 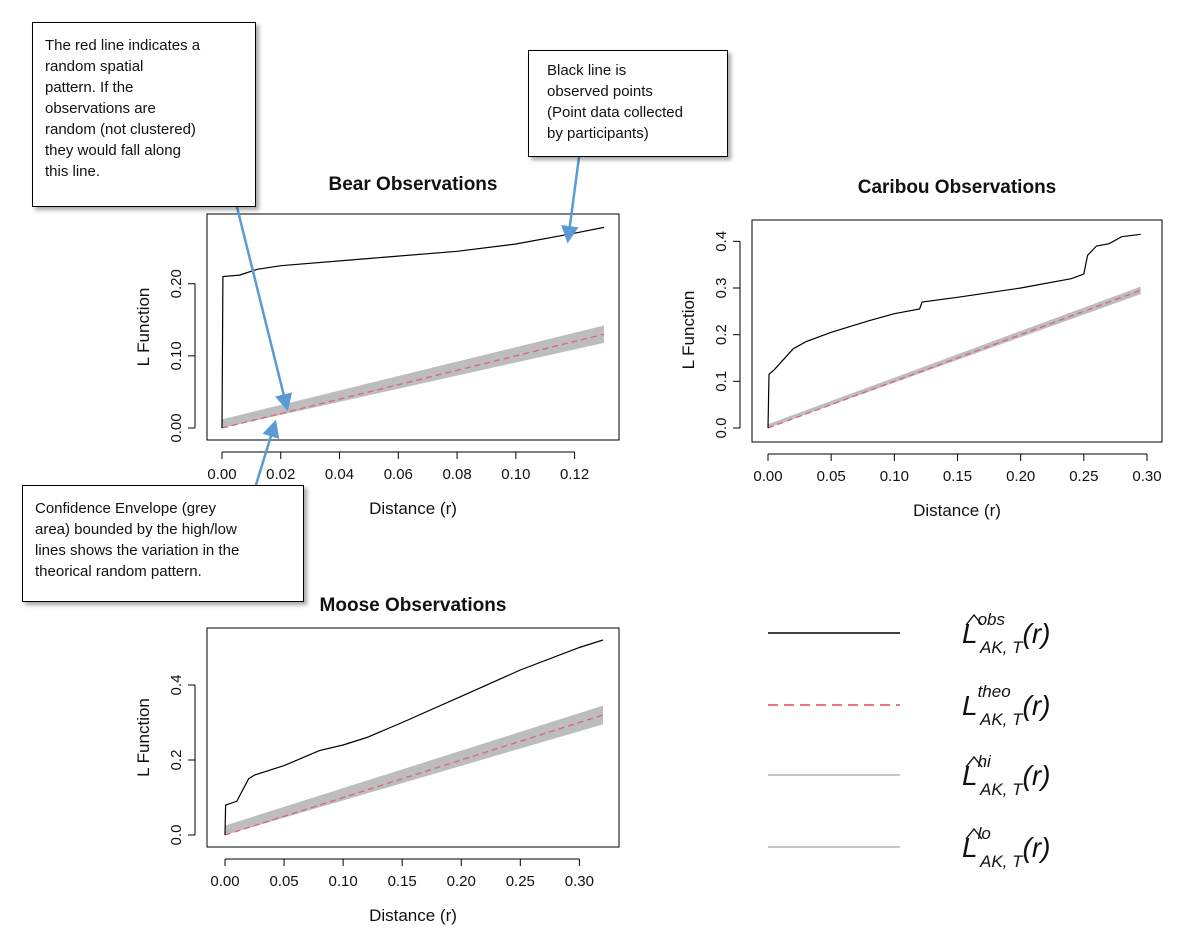 What do you see at coordinates (1006, 847) in the screenshot?
I see `legend-label-lo: Llo AK, T(r)` at bounding box center [1006, 847].